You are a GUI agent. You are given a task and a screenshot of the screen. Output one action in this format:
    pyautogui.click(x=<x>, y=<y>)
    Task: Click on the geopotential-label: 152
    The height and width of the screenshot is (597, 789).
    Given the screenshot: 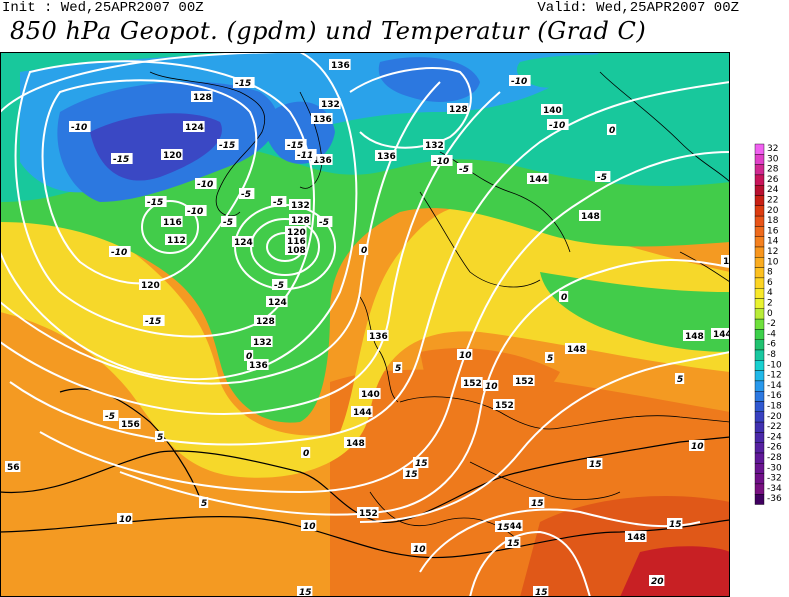 What is the action you would take?
    pyautogui.click(x=524, y=382)
    